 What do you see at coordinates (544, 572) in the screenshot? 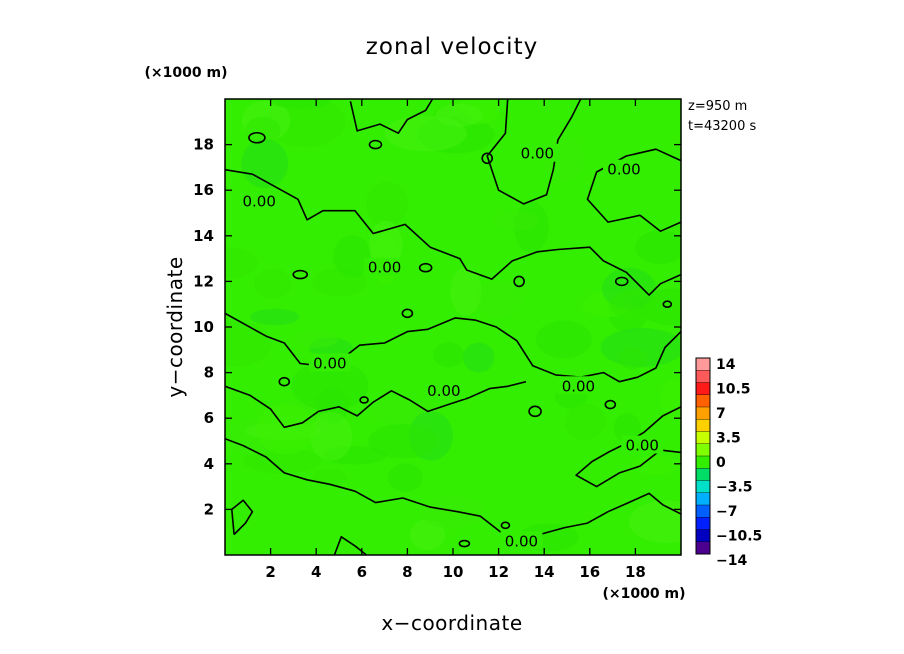
I see `x-tick-label: 14` at bounding box center [544, 572].